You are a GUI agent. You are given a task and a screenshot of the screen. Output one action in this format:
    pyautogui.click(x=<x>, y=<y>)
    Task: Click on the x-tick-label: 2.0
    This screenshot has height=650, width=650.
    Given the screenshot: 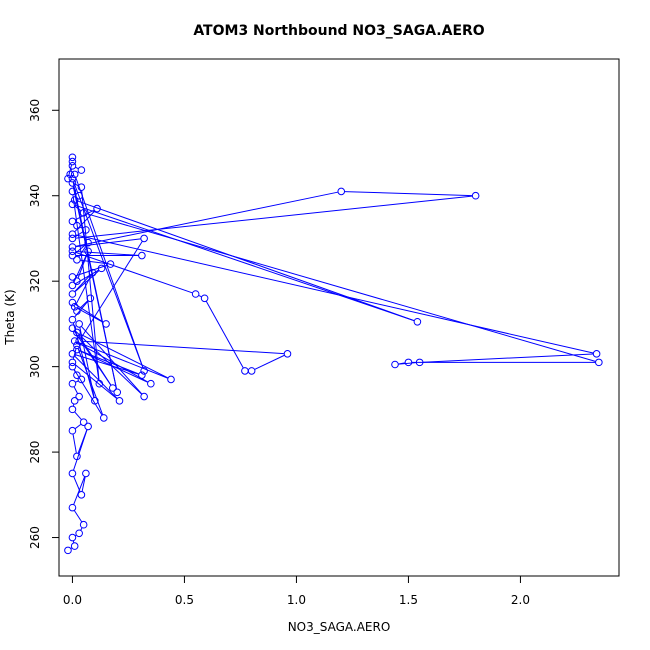 What is the action you would take?
    pyautogui.click(x=520, y=600)
    